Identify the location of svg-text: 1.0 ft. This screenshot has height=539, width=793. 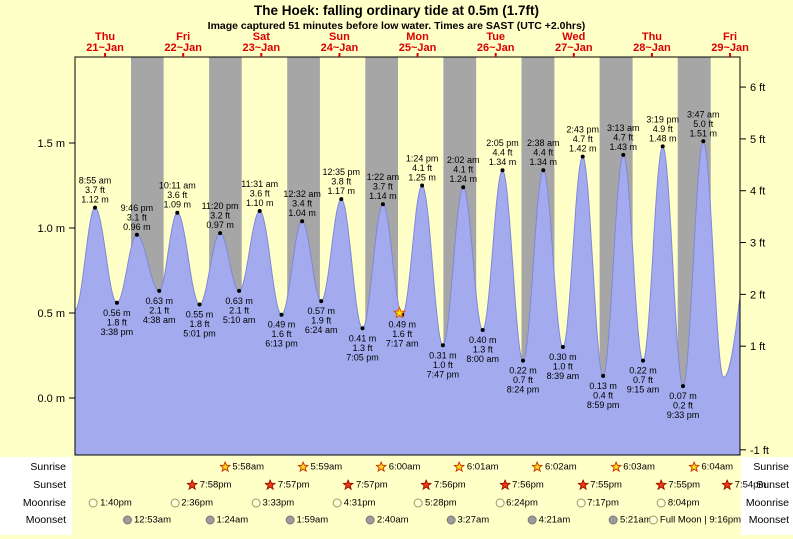
(443, 365).